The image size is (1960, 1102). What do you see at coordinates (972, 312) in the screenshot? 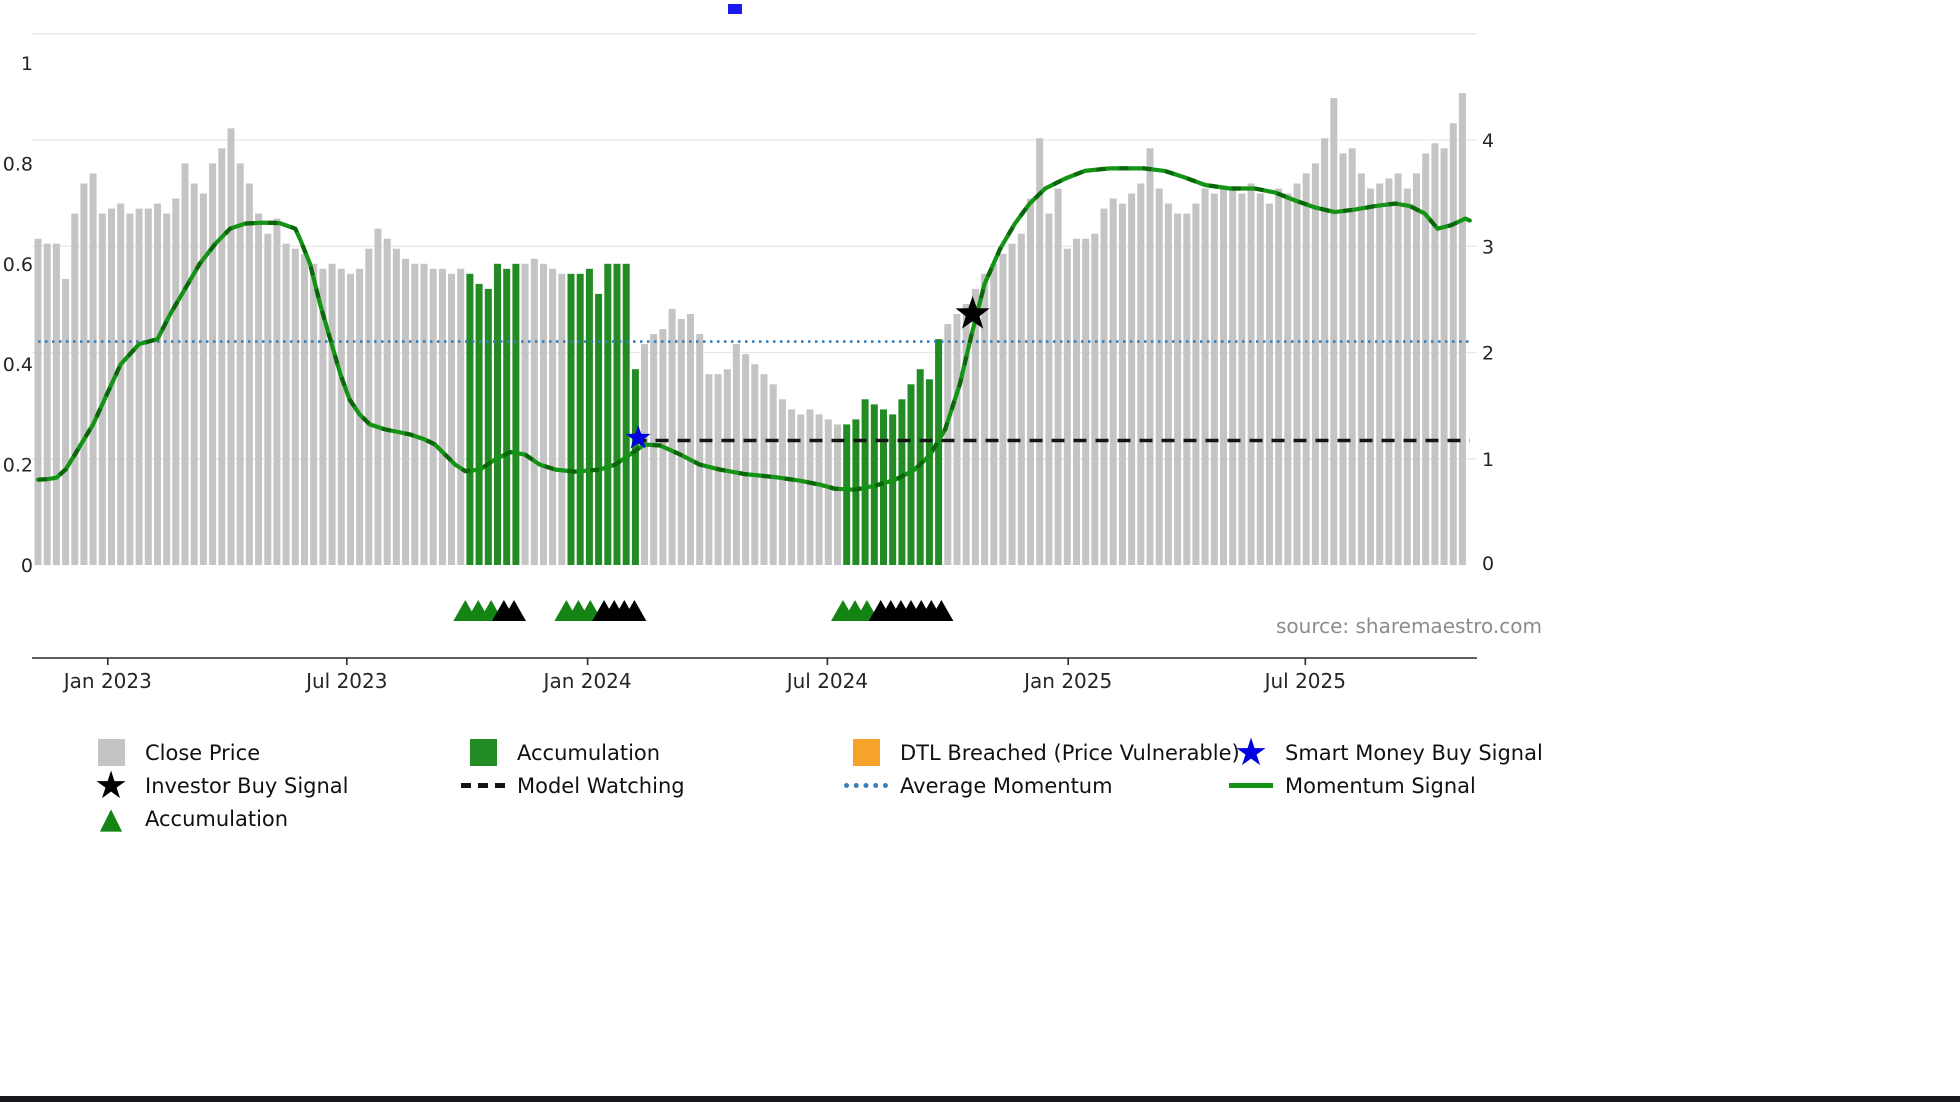
I see `investor-buy-star-icon` at bounding box center [972, 312].